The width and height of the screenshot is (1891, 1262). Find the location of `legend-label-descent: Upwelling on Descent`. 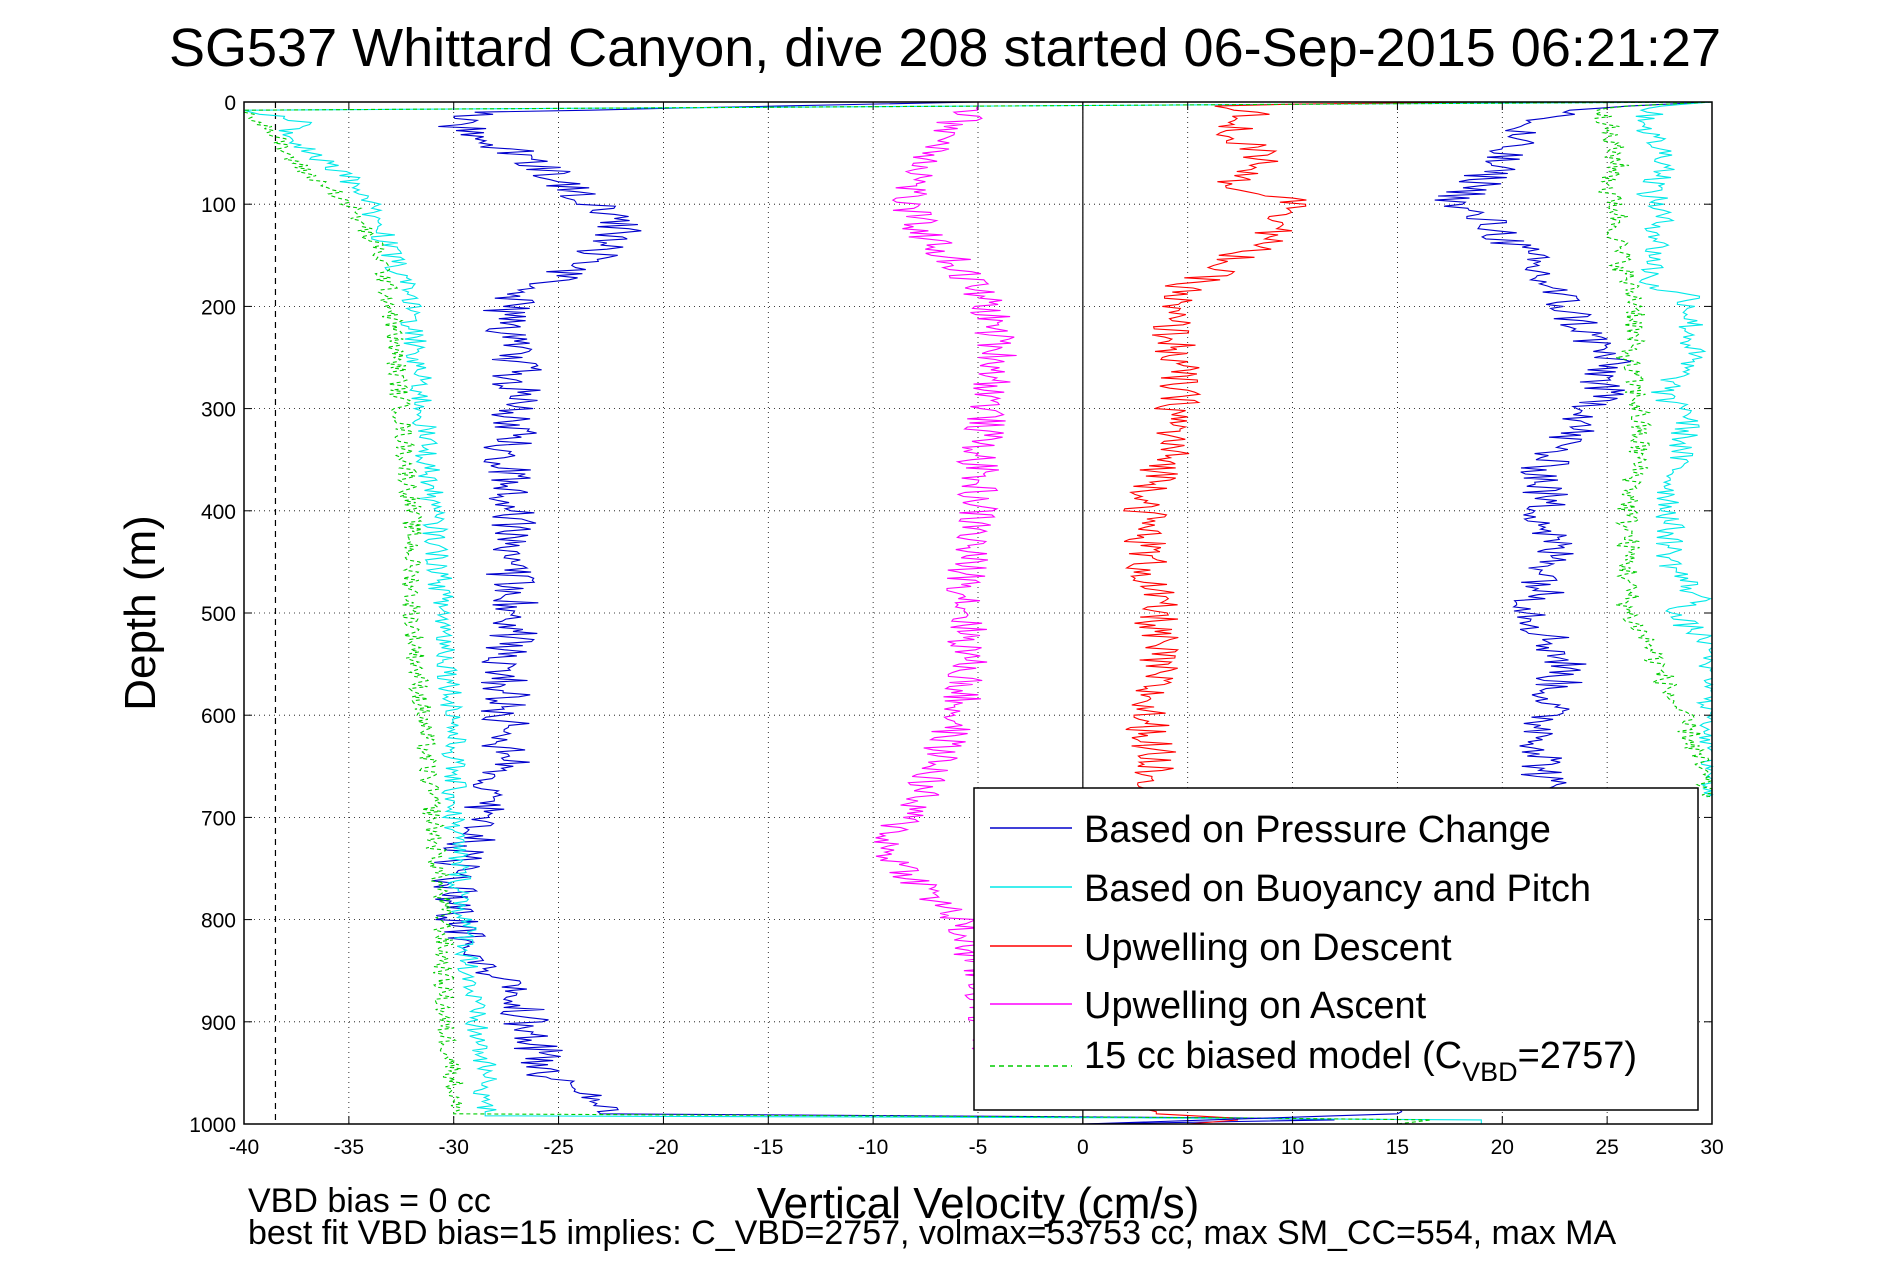

legend-label-descent: Upwelling on Descent is located at coordinates (1268, 948).